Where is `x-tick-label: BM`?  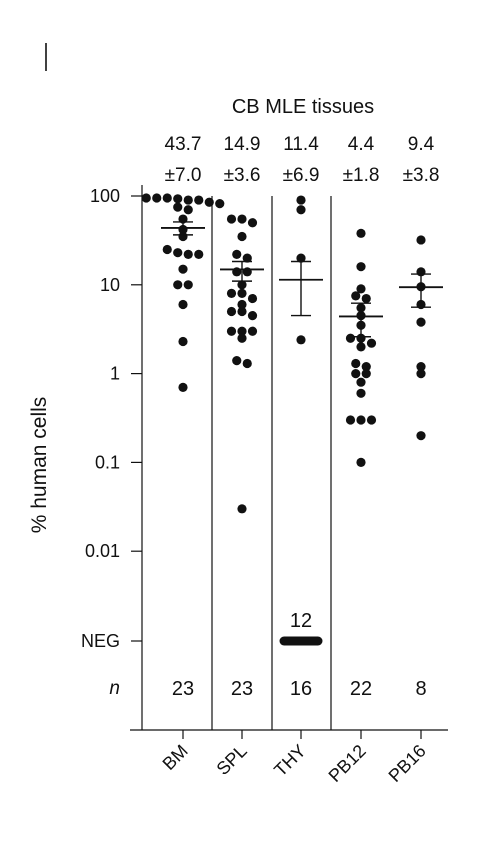 x-tick-label: BM is located at coordinates (175, 757).